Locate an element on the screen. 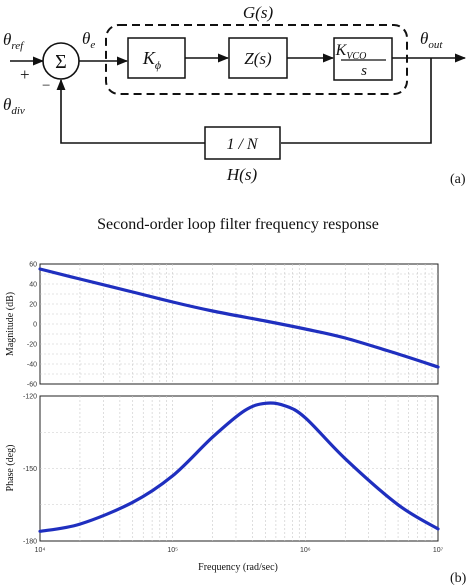 Image resolution: width=474 pixels, height=586 pixels. phase-y-ticks: -120 -150 -180 is located at coordinates (30, 470).